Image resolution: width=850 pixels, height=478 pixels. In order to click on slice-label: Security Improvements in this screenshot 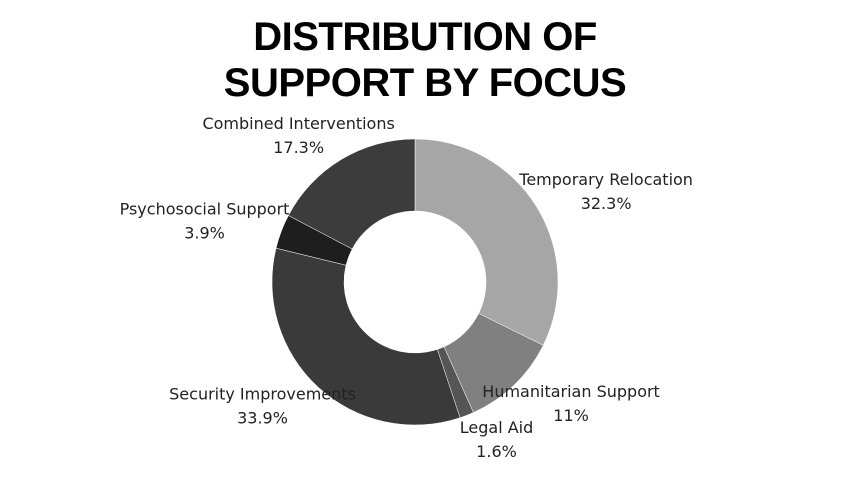, I will do `click(262, 394)`.